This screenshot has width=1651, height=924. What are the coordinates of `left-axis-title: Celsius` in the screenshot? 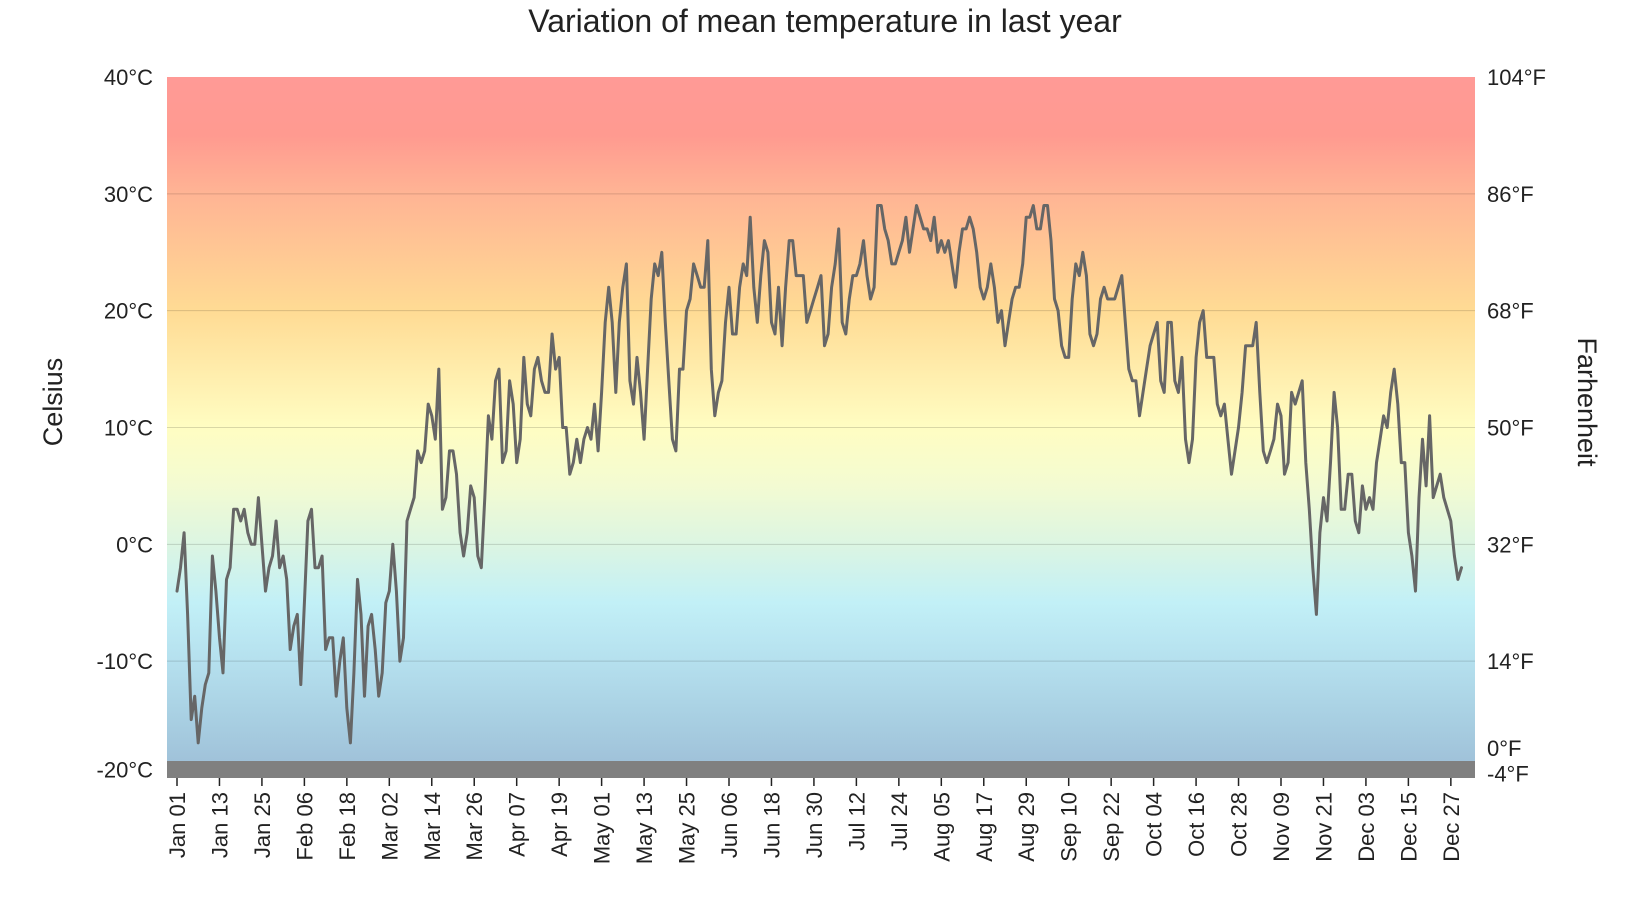 It's located at (53, 402).